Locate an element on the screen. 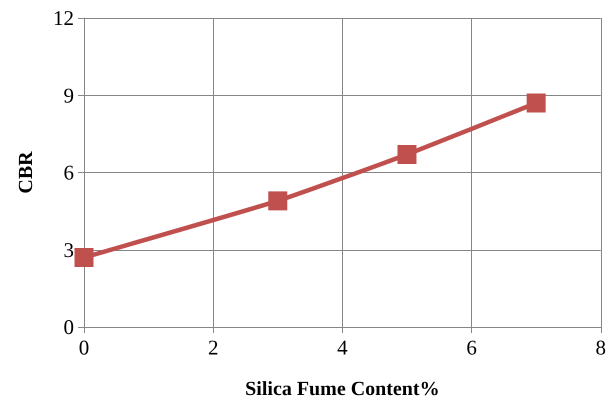  x-tick-label: 8 is located at coordinates (601, 348).